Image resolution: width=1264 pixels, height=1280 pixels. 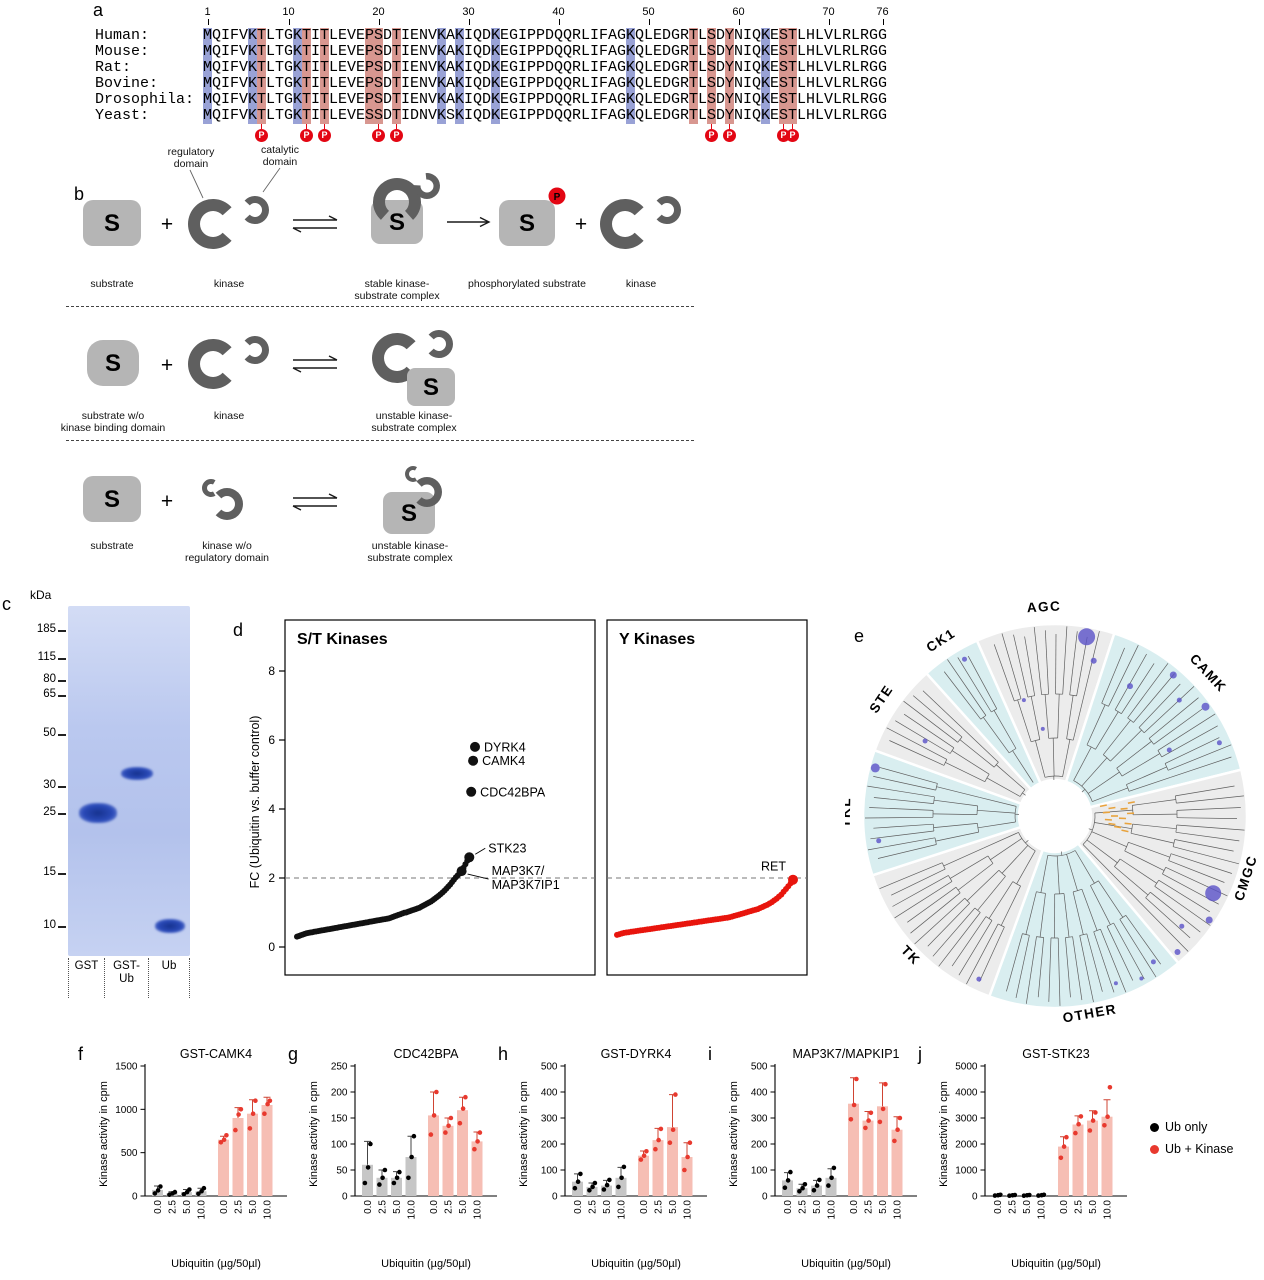 What do you see at coordinates (1093, 660) in the screenshot?
I see `kinase-hit-dot` at bounding box center [1093, 660].